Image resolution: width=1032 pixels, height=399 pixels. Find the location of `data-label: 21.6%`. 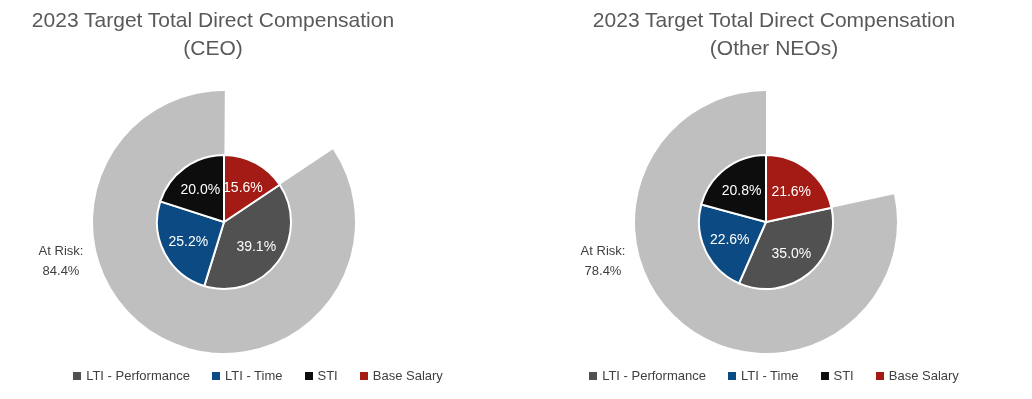

data-label: 21.6% is located at coordinates (791, 190).